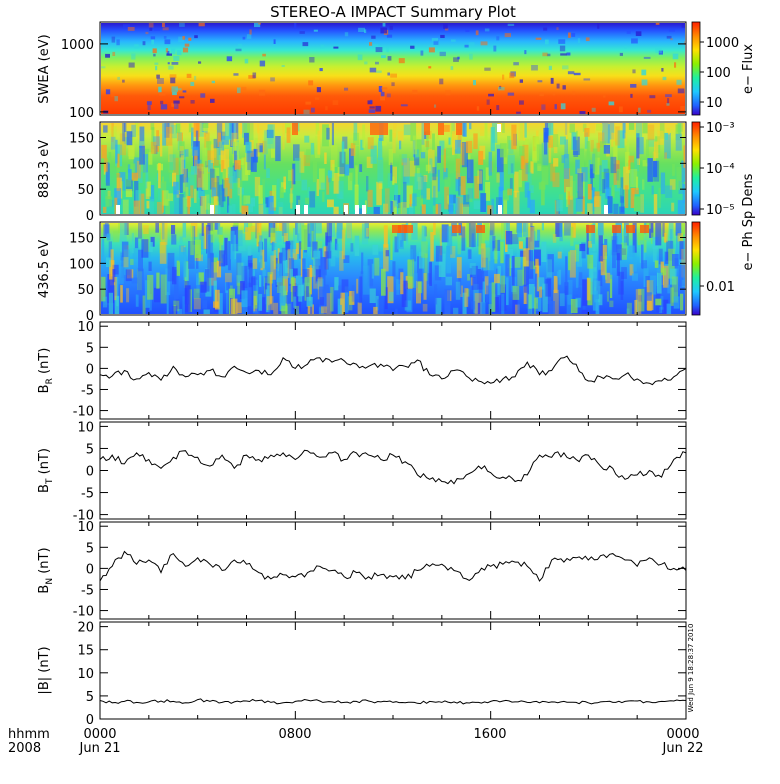  I want to click on y-tick-label: 20, so click(85, 628).